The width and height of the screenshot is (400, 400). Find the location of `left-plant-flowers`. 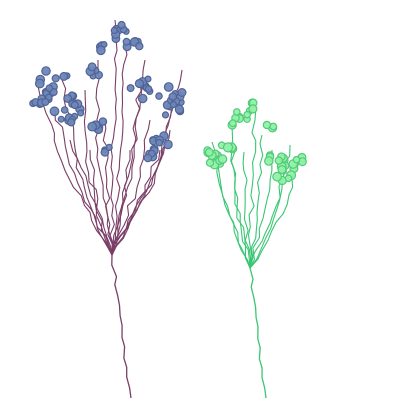

left-plant-flowers is located at coordinates (108, 91).